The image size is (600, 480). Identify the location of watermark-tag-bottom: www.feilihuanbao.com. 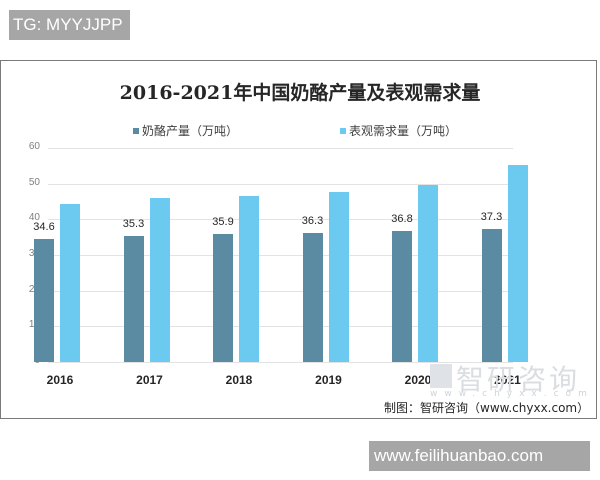
(479, 456).